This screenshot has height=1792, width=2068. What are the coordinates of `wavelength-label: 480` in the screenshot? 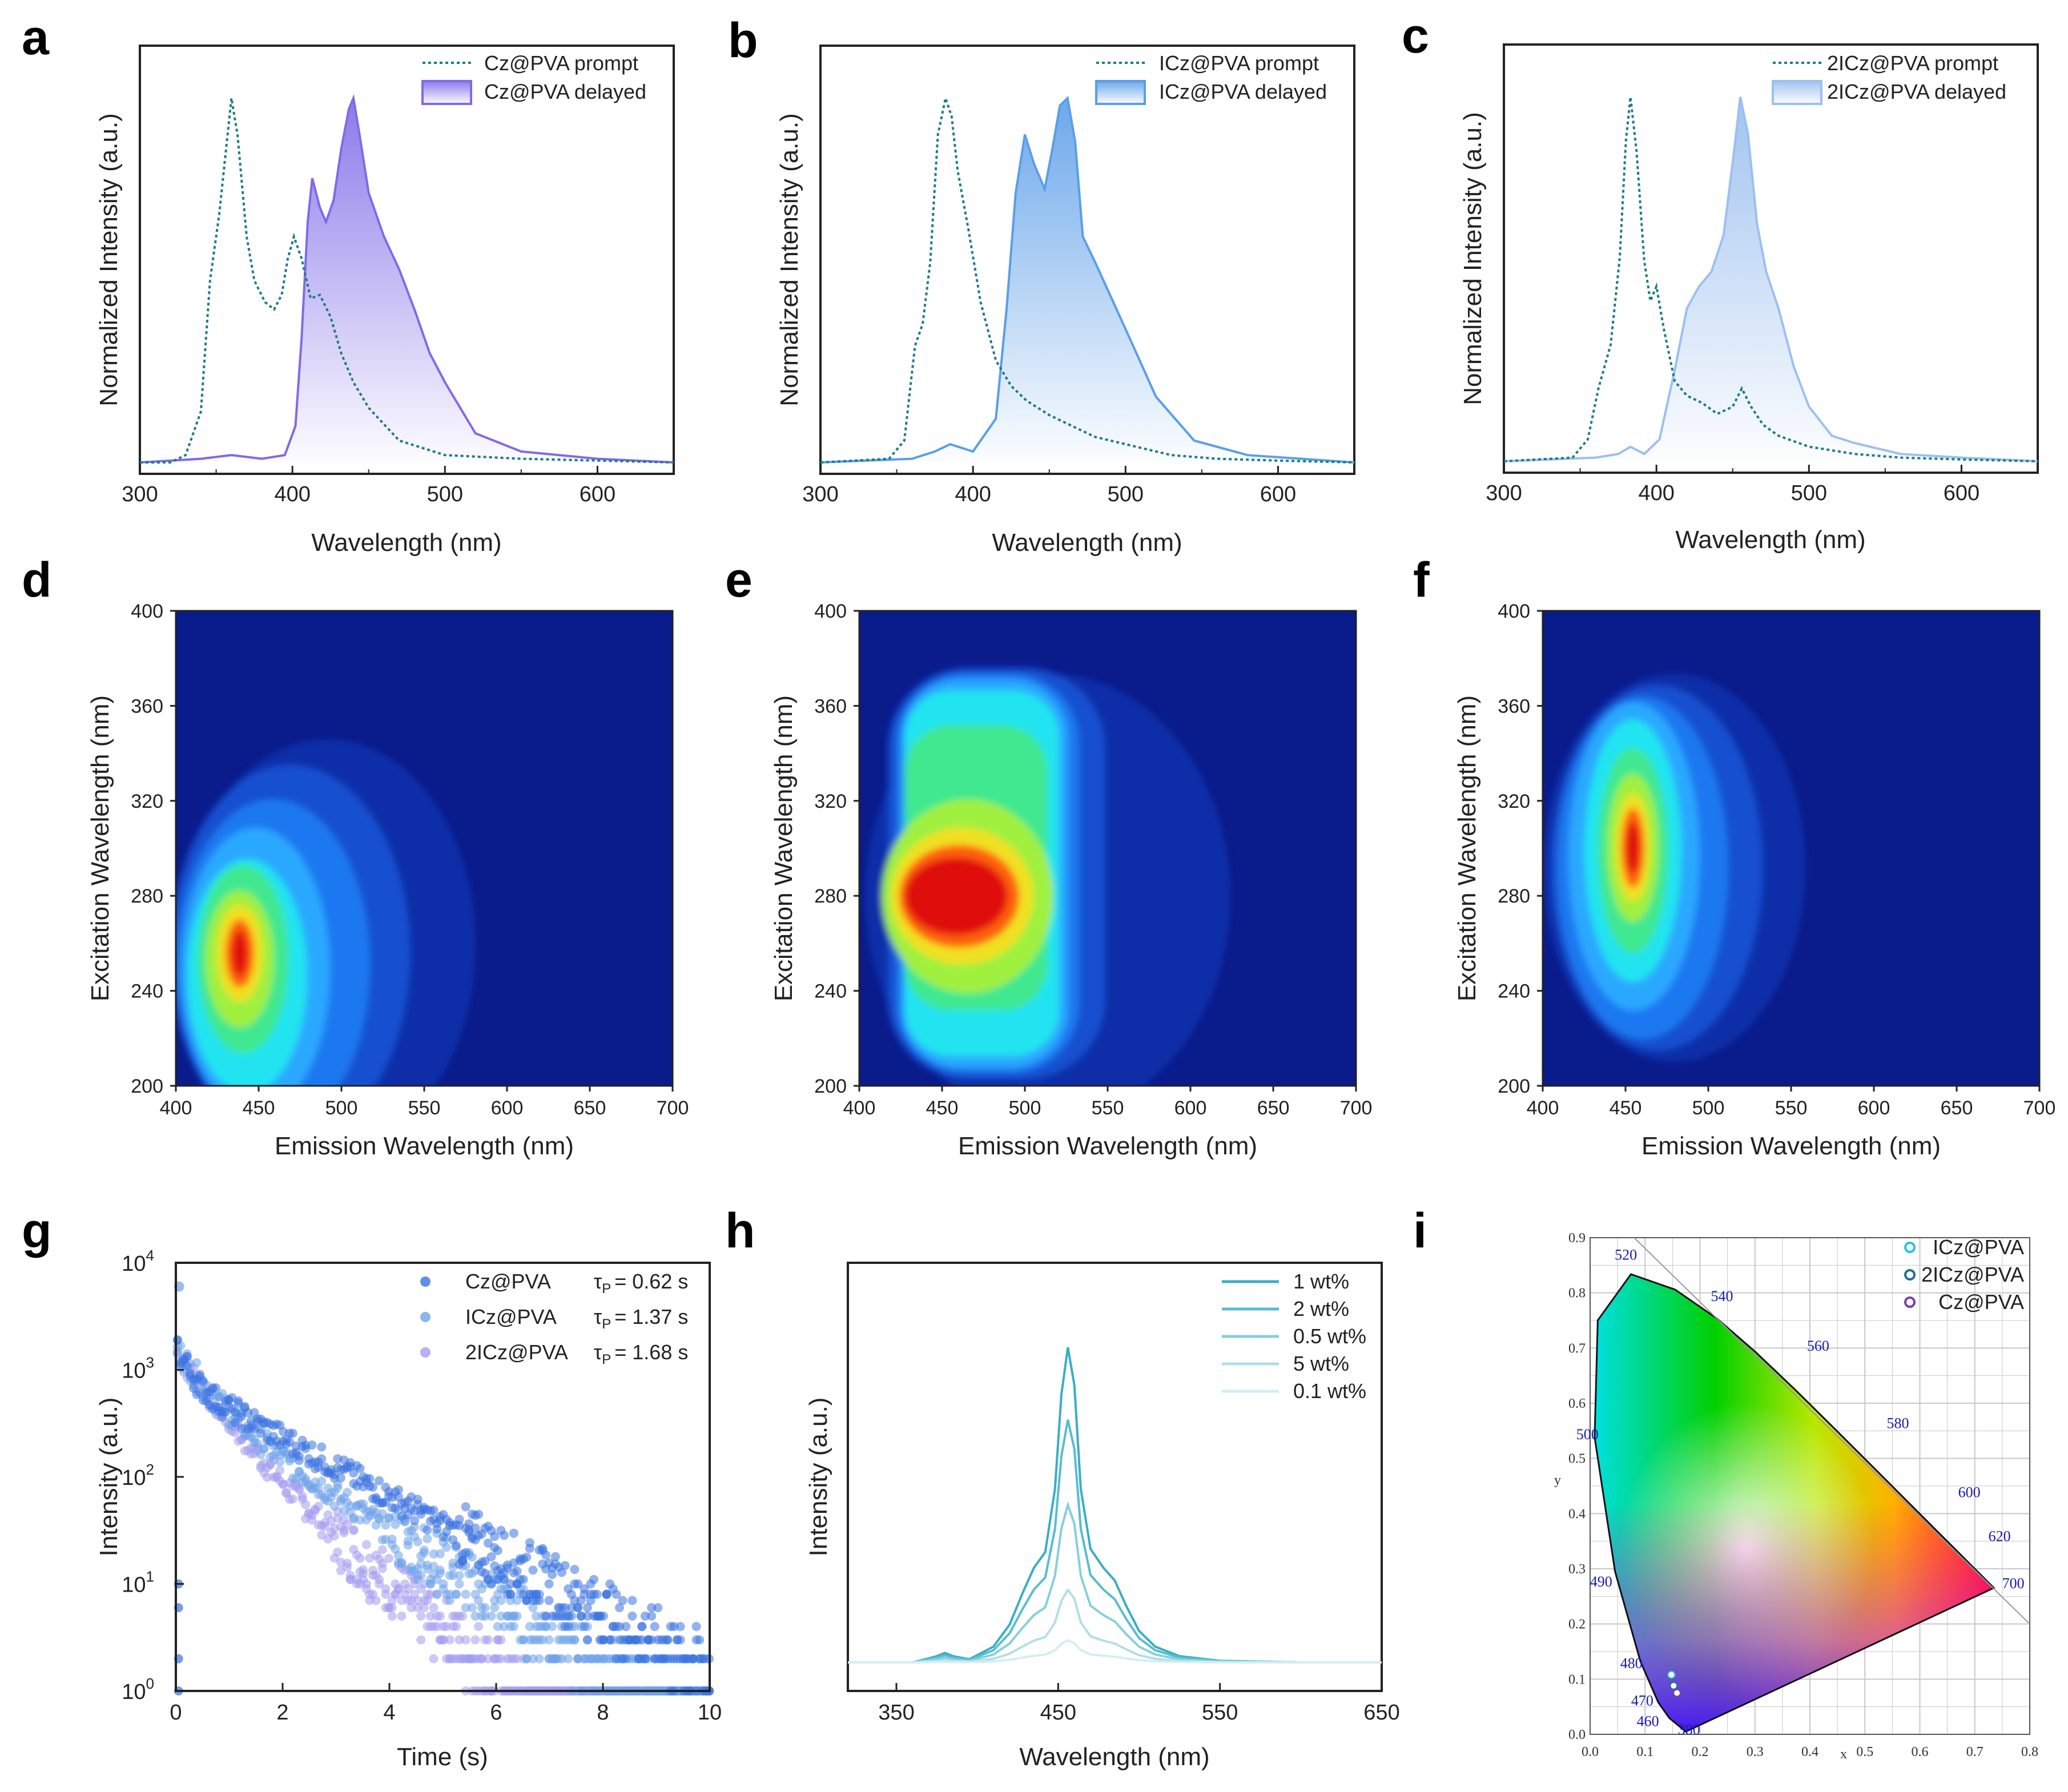 It's located at (1631, 1664).